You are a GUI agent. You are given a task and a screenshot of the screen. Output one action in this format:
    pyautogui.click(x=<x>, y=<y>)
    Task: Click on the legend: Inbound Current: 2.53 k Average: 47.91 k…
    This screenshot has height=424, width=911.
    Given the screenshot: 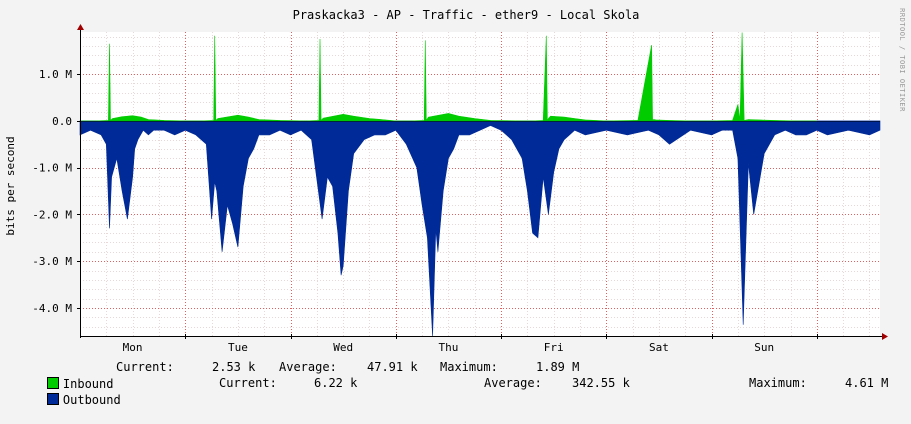 What is the action you would take?
    pyautogui.click(x=455, y=383)
    